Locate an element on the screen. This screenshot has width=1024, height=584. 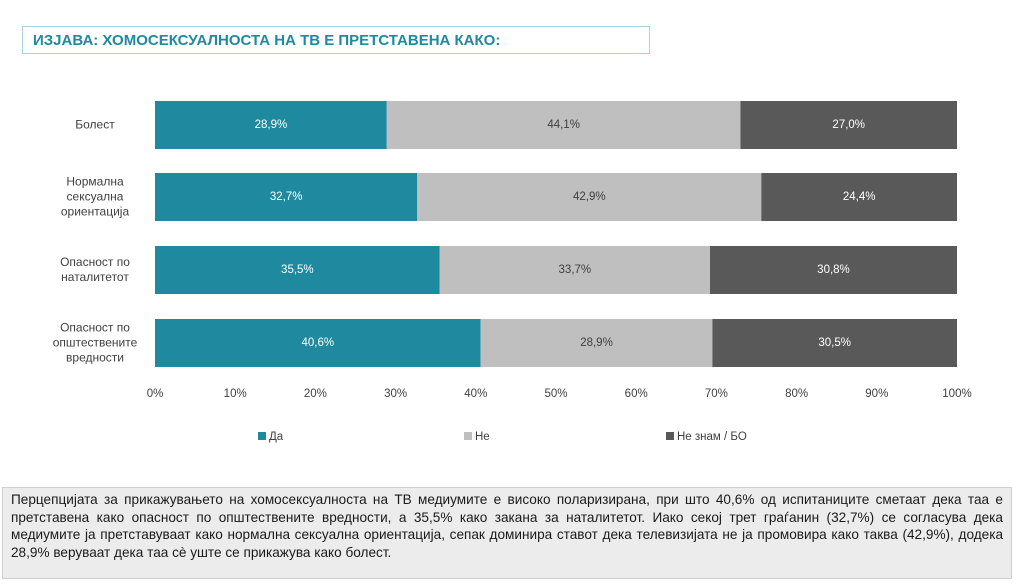
value-label: 30,8% is located at coordinates (833, 270).